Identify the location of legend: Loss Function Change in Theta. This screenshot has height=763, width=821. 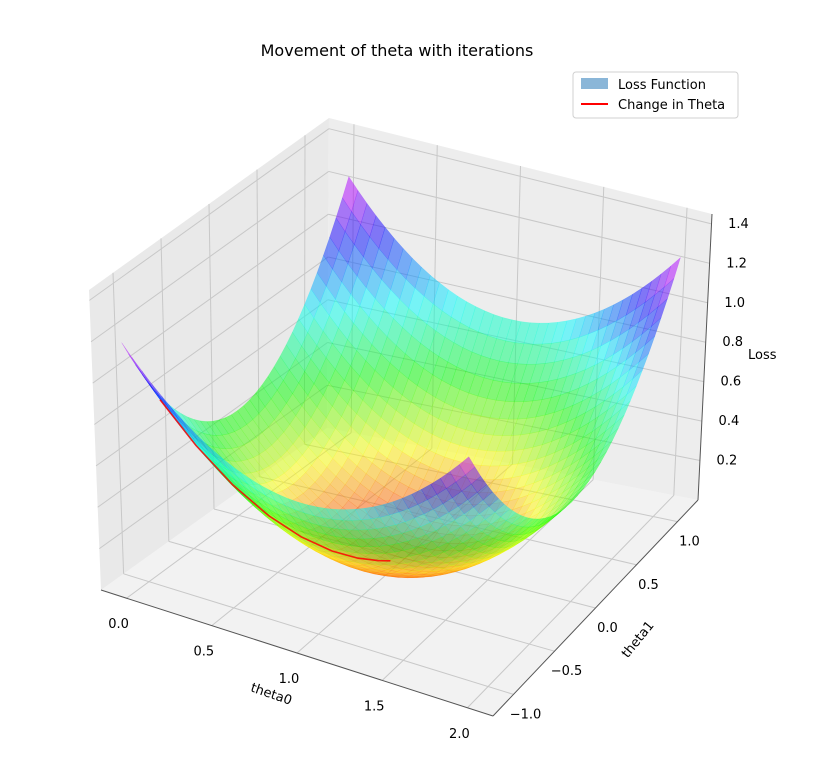
(655, 95).